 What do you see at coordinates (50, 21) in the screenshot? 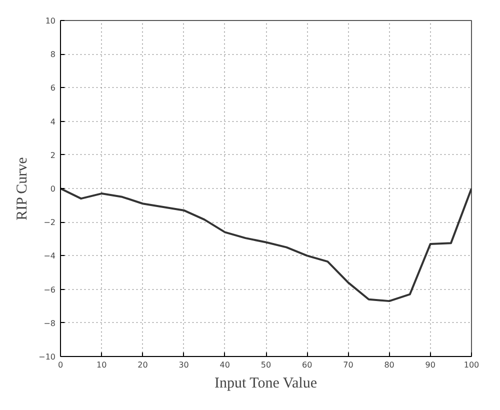
I see `y-tick-label: 10` at bounding box center [50, 21].